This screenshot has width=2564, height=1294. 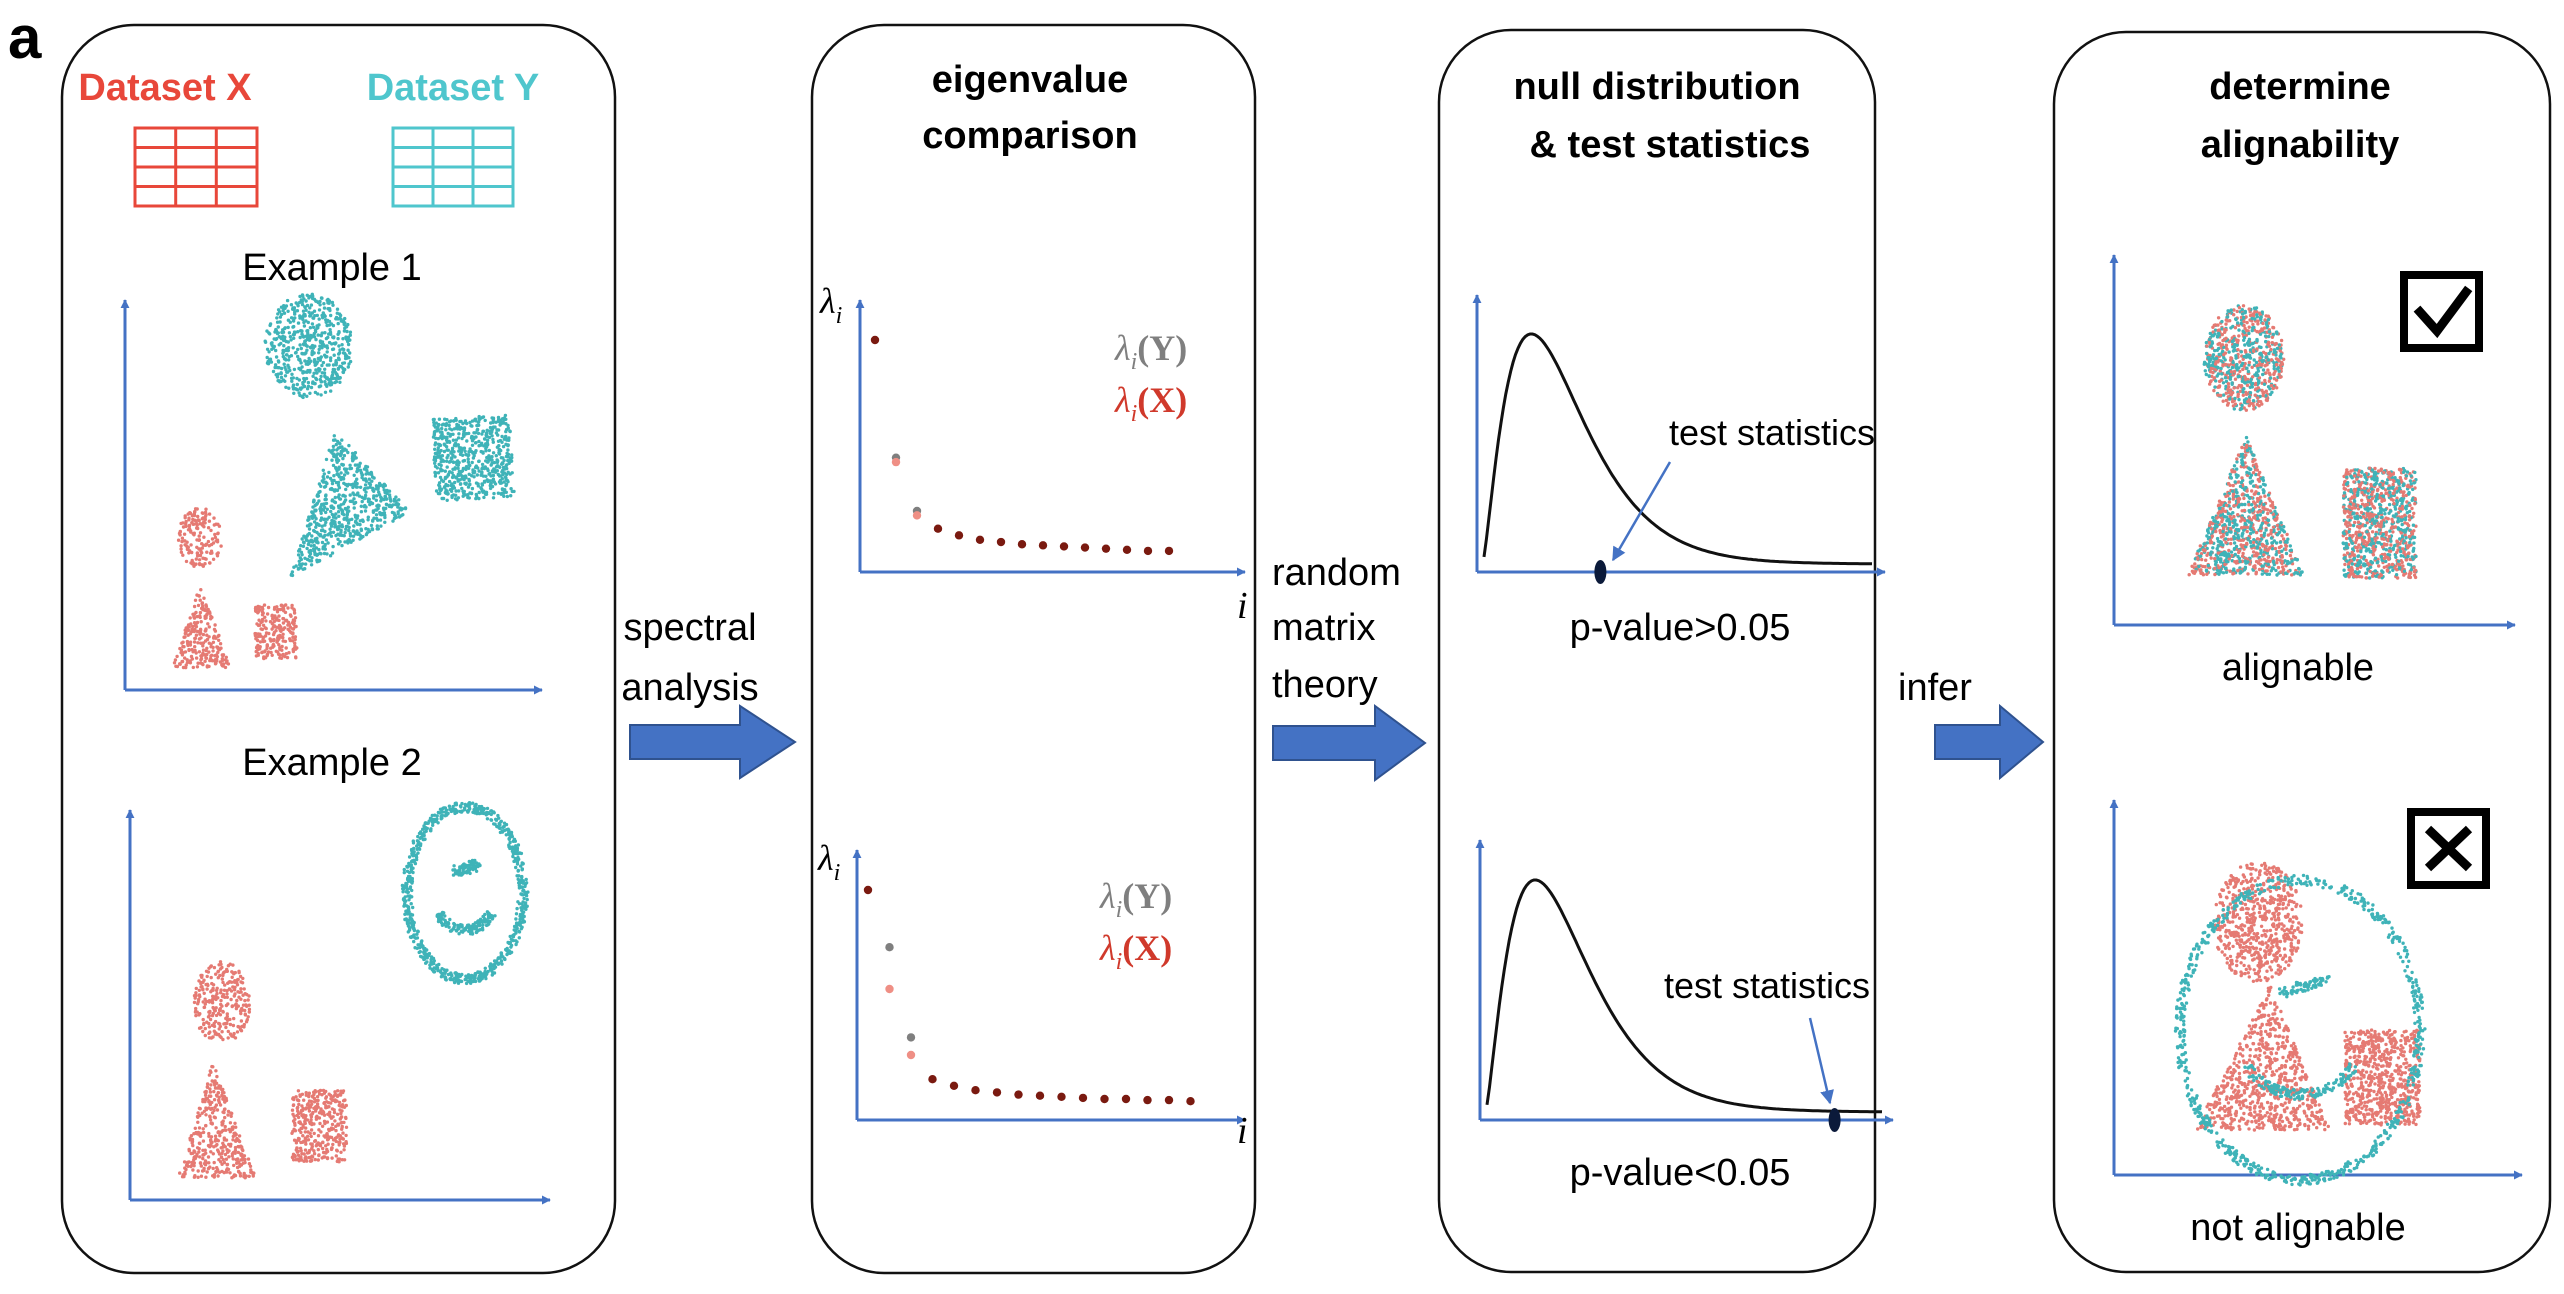 I want to click on panel-title-line2: comparison, so click(x=1029, y=136).